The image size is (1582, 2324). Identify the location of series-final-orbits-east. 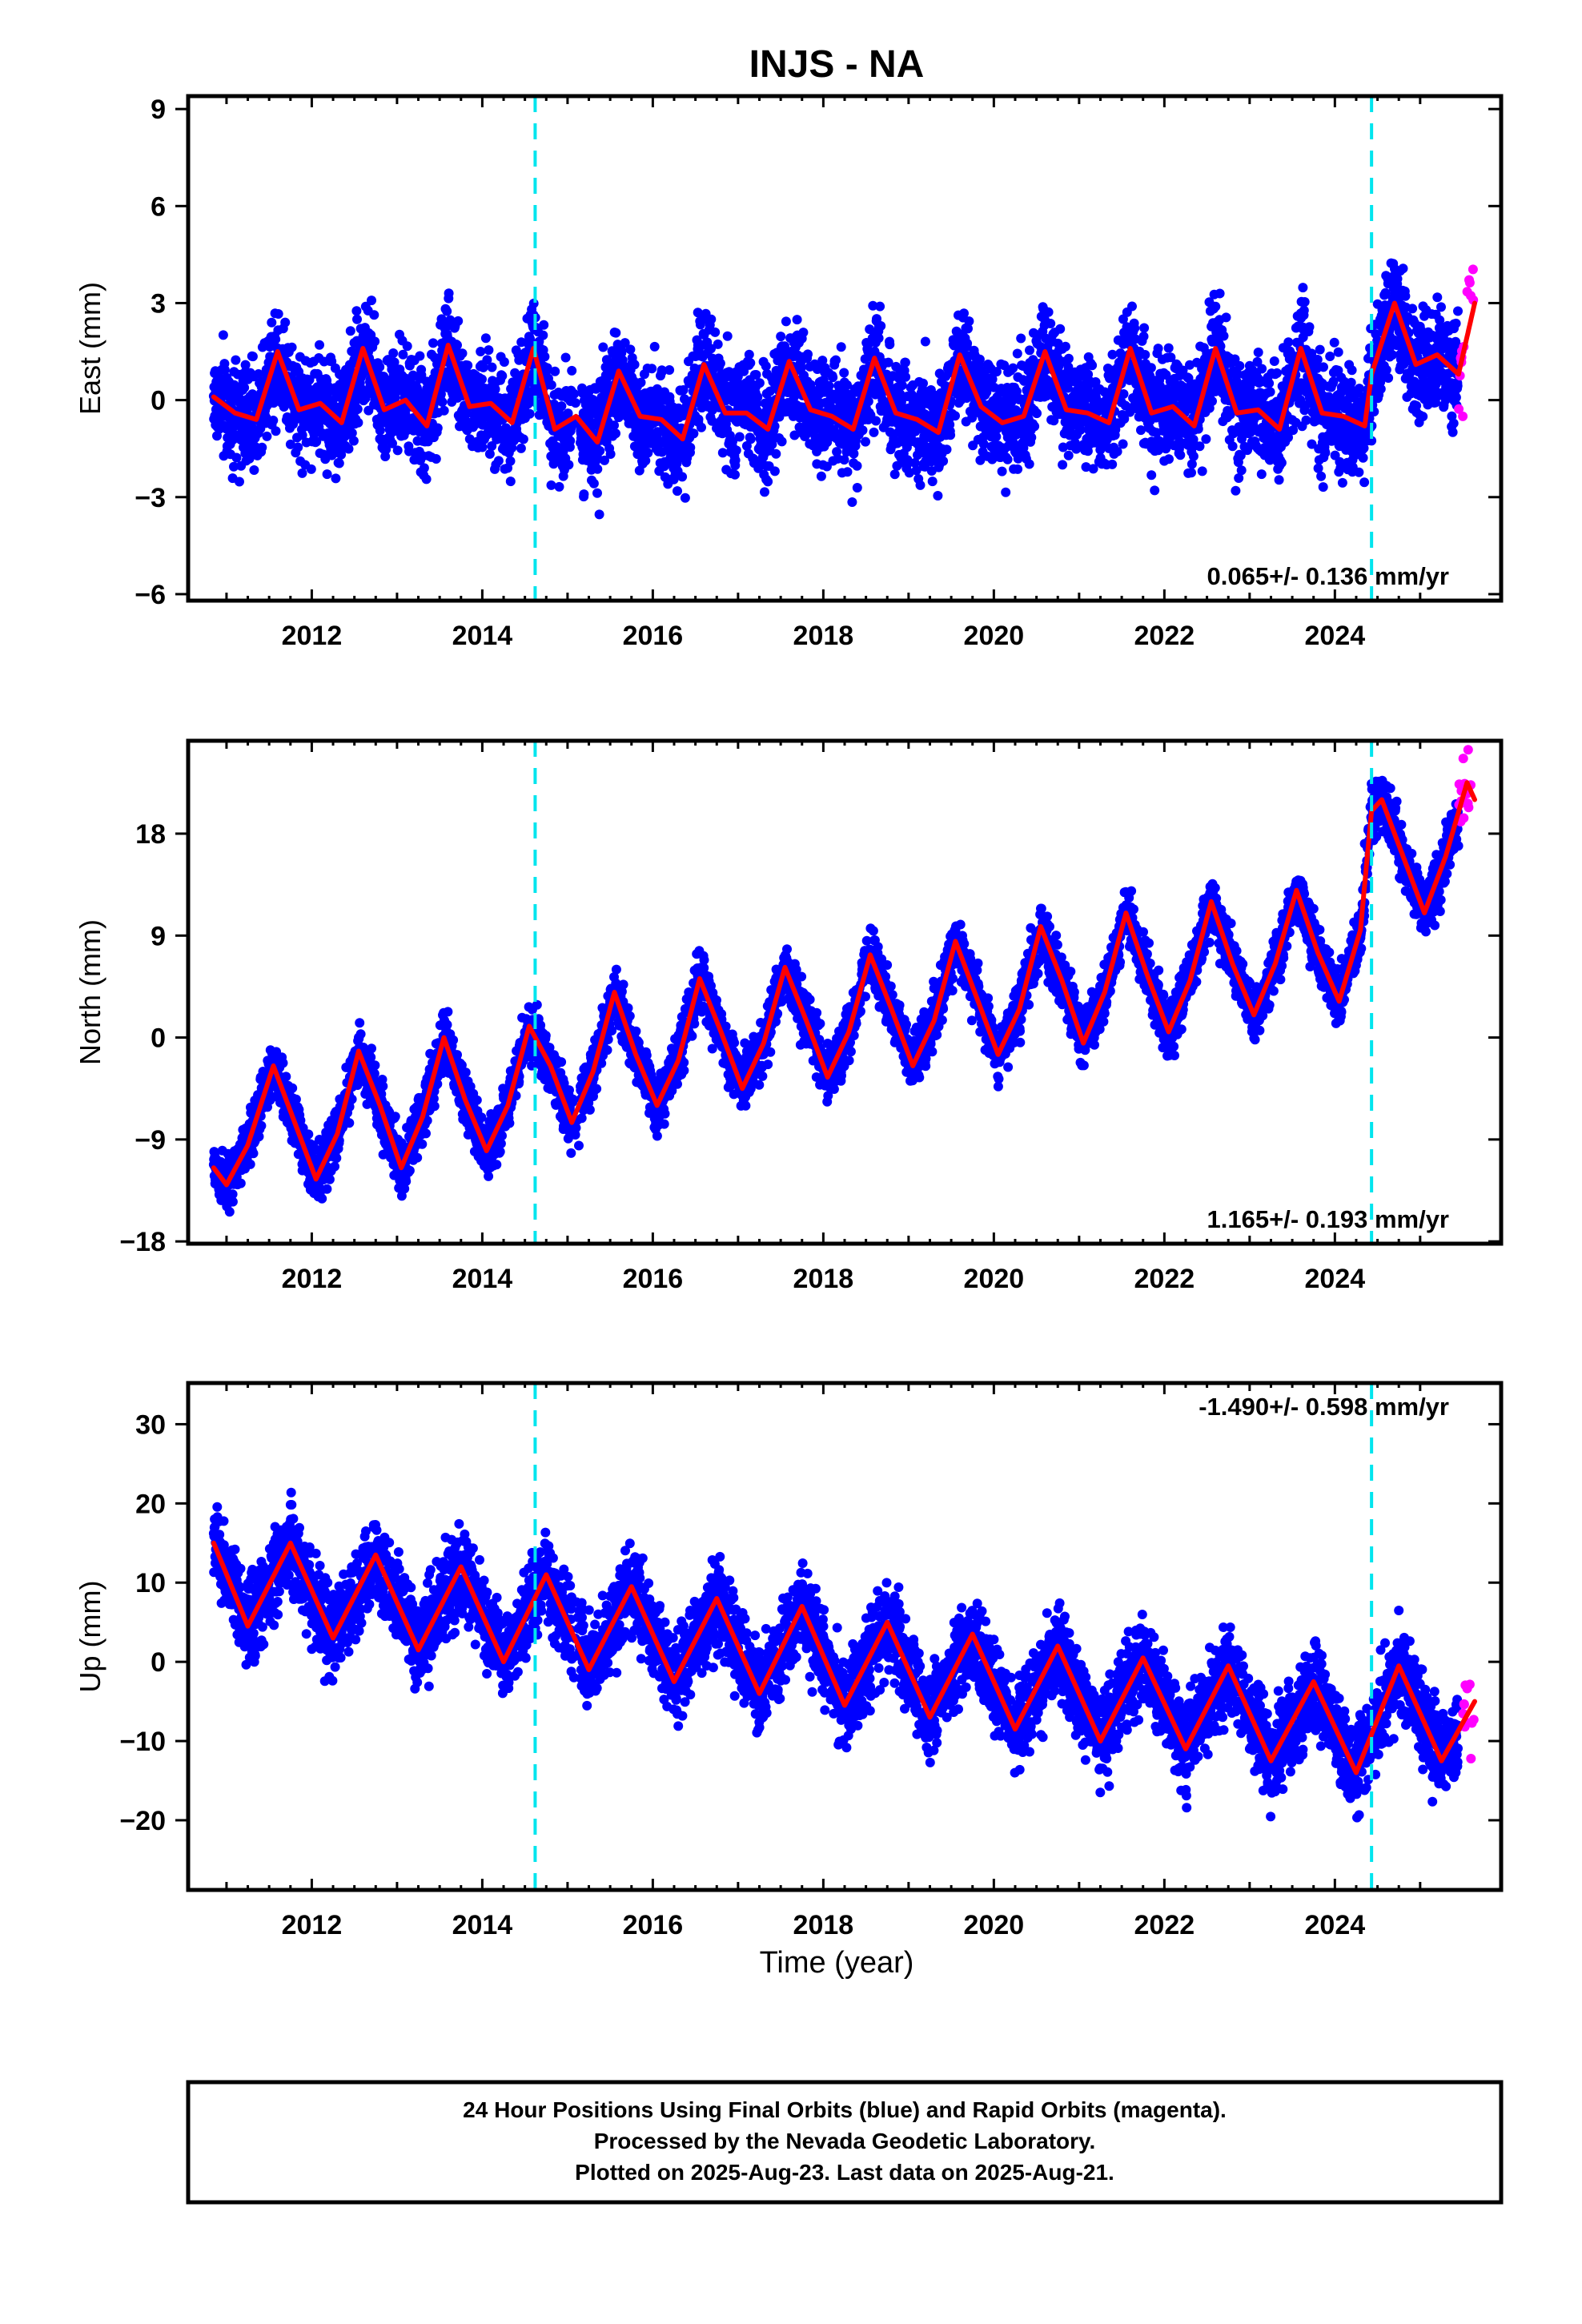
(836, 389).